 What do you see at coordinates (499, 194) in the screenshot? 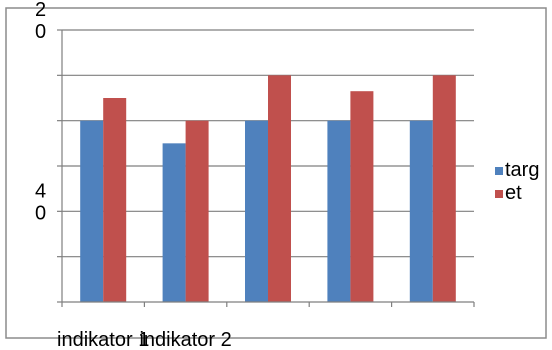
I see `legend-swatch-et` at bounding box center [499, 194].